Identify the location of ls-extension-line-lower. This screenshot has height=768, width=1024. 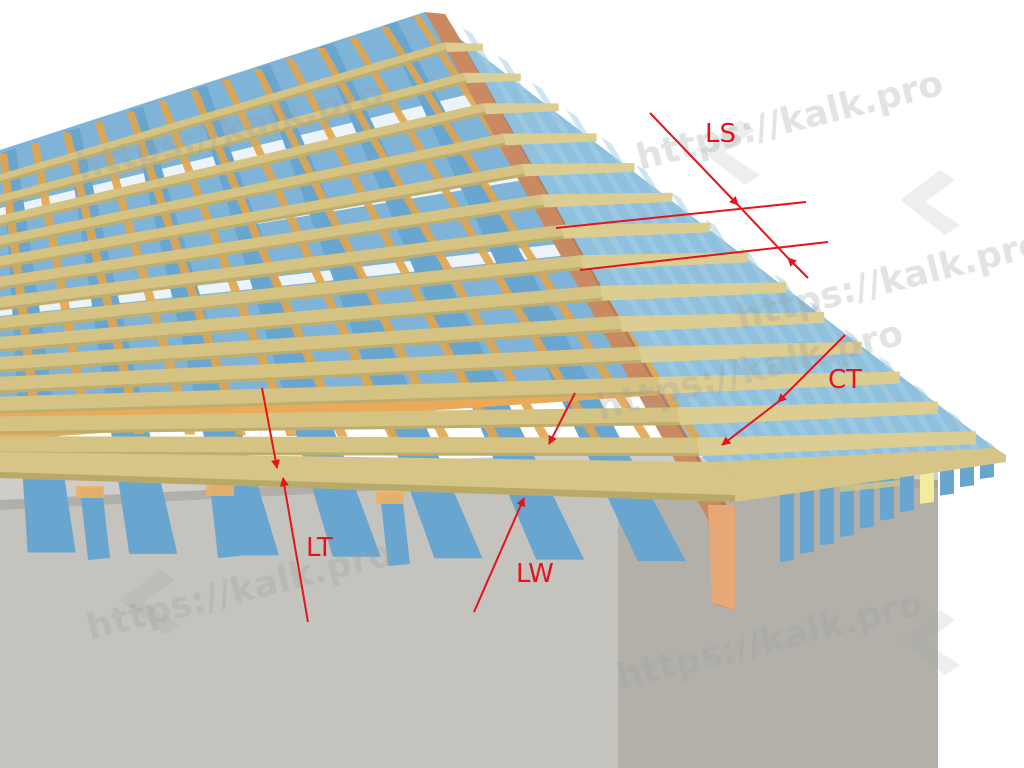
(704, 256).